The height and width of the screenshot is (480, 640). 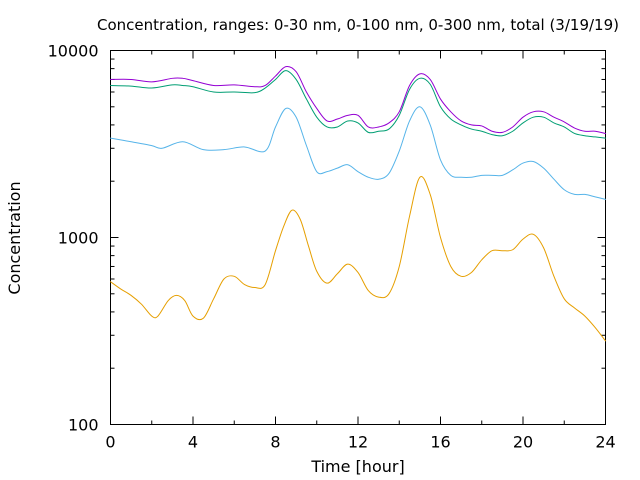 I want to click on x-tick-labels: 0 4 8 12 16 20 24, so click(x=360, y=442).